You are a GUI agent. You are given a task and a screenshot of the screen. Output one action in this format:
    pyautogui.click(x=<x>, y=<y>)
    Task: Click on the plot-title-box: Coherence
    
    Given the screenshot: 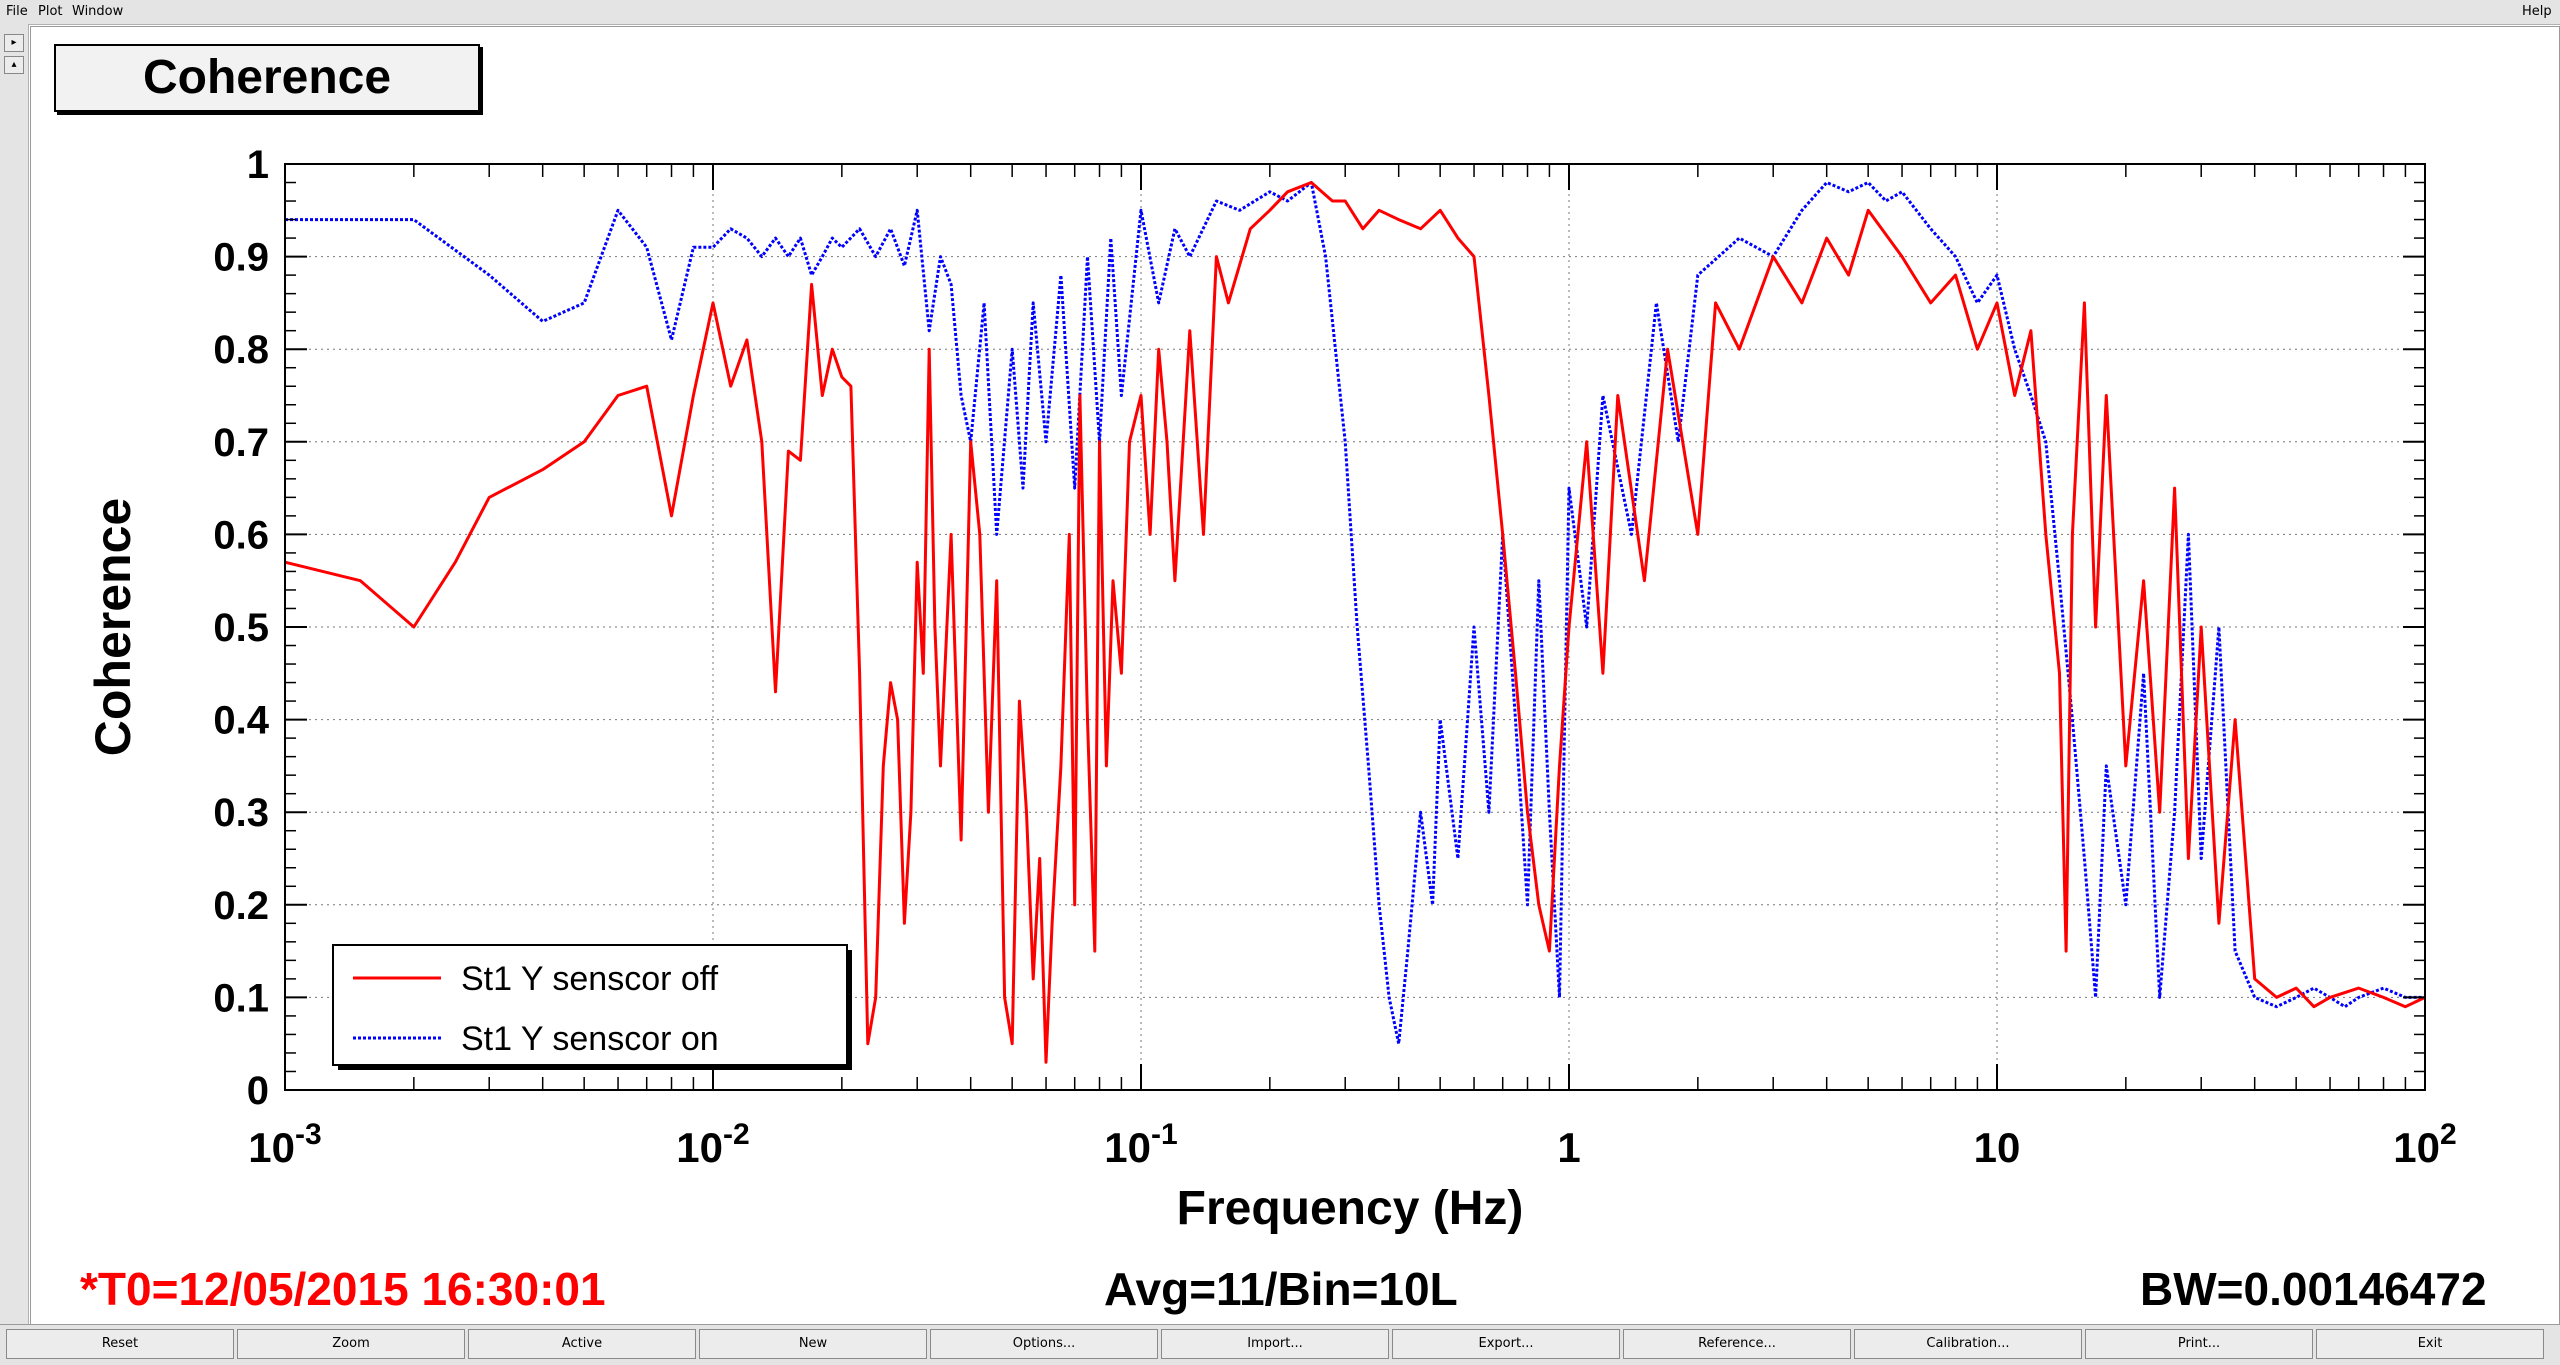 What is the action you would take?
    pyautogui.click(x=267, y=78)
    